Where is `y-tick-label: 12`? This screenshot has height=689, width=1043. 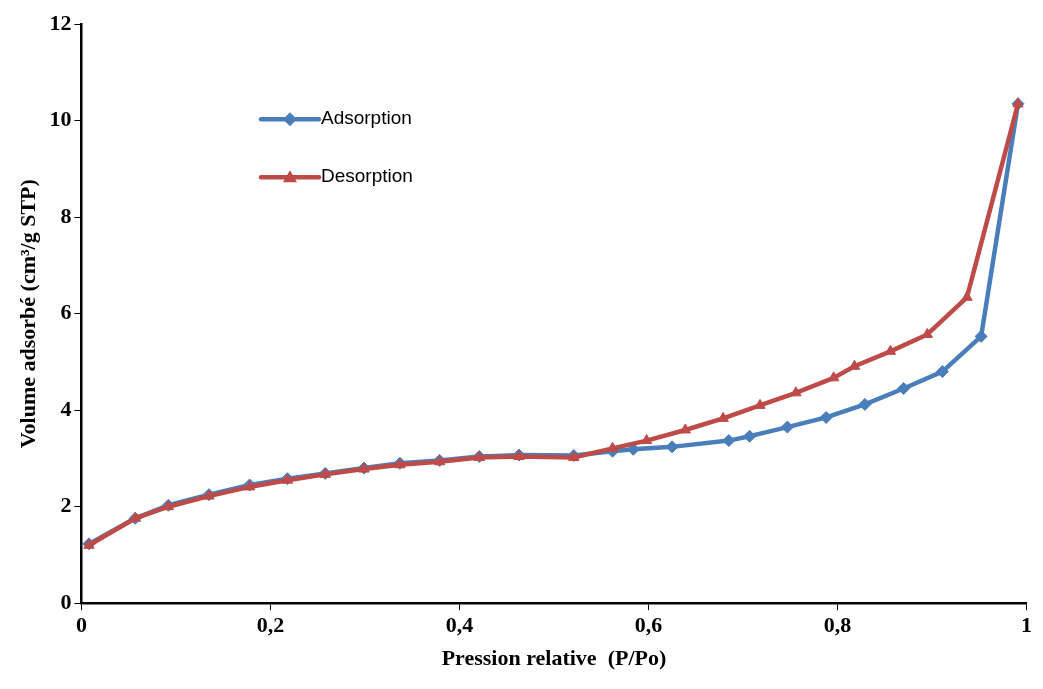
y-tick-label: 12 is located at coordinates (60, 22).